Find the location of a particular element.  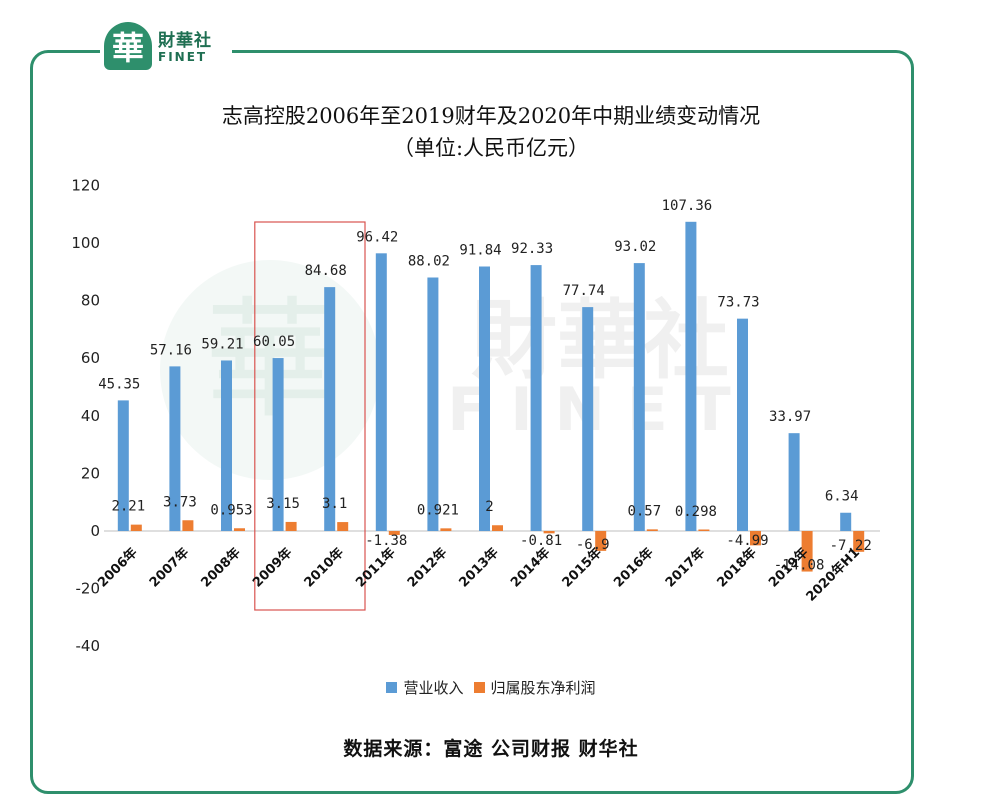

y-tick-label: -20 is located at coordinates (88, 589).